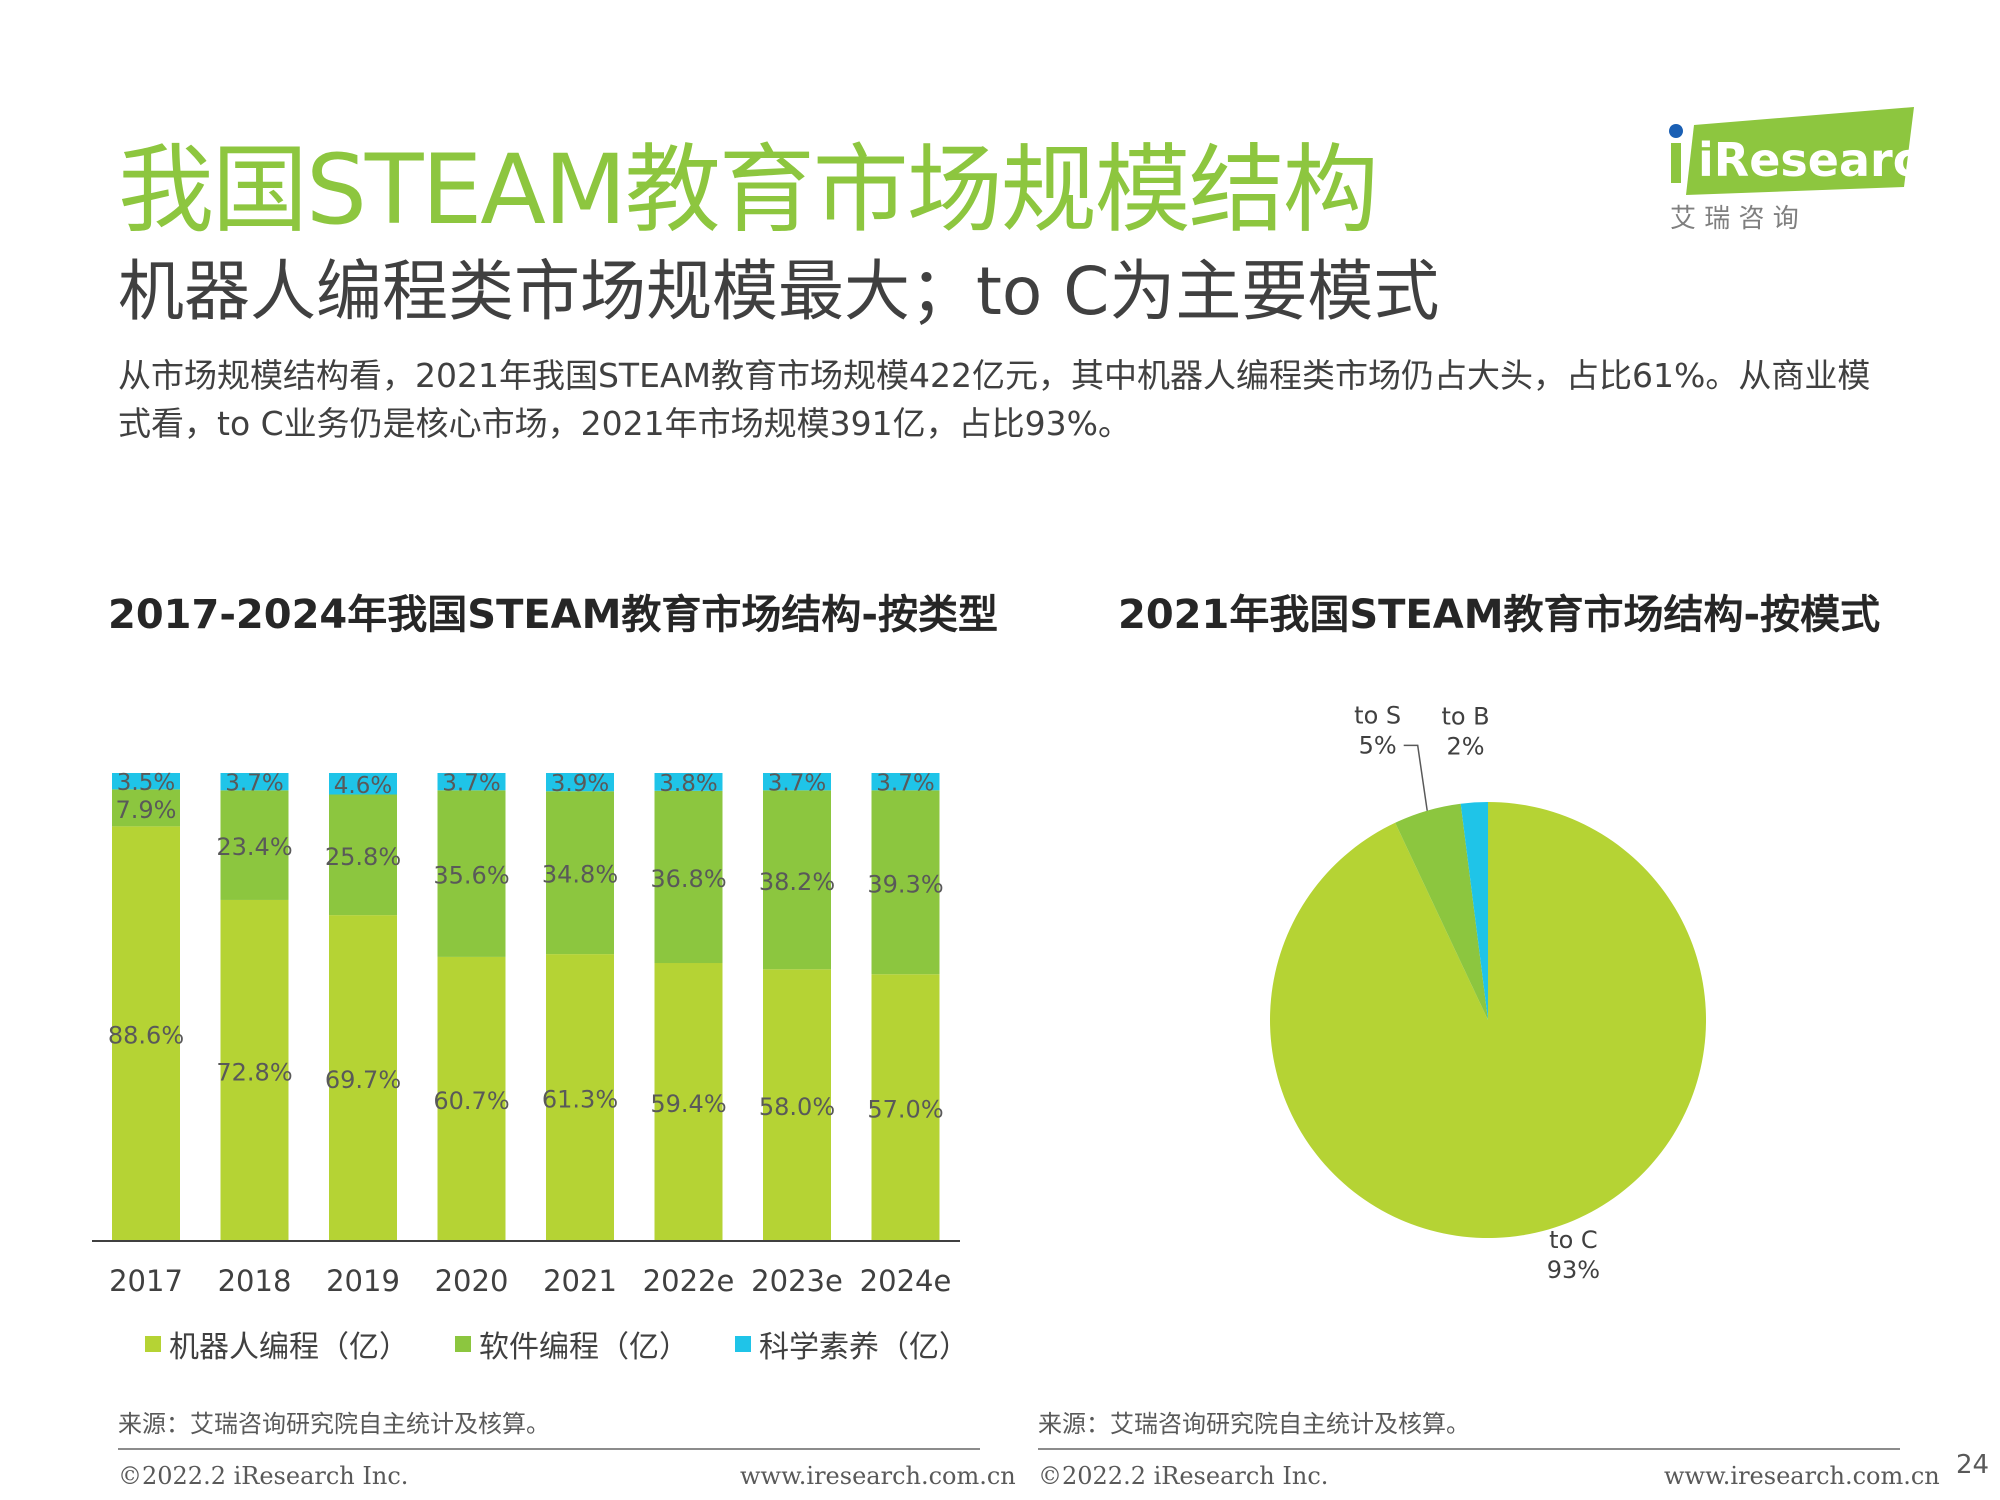 This screenshot has height=1500, width=2000. I want to click on pie-label-value-to-C: 93%, so click(1573, 1270).